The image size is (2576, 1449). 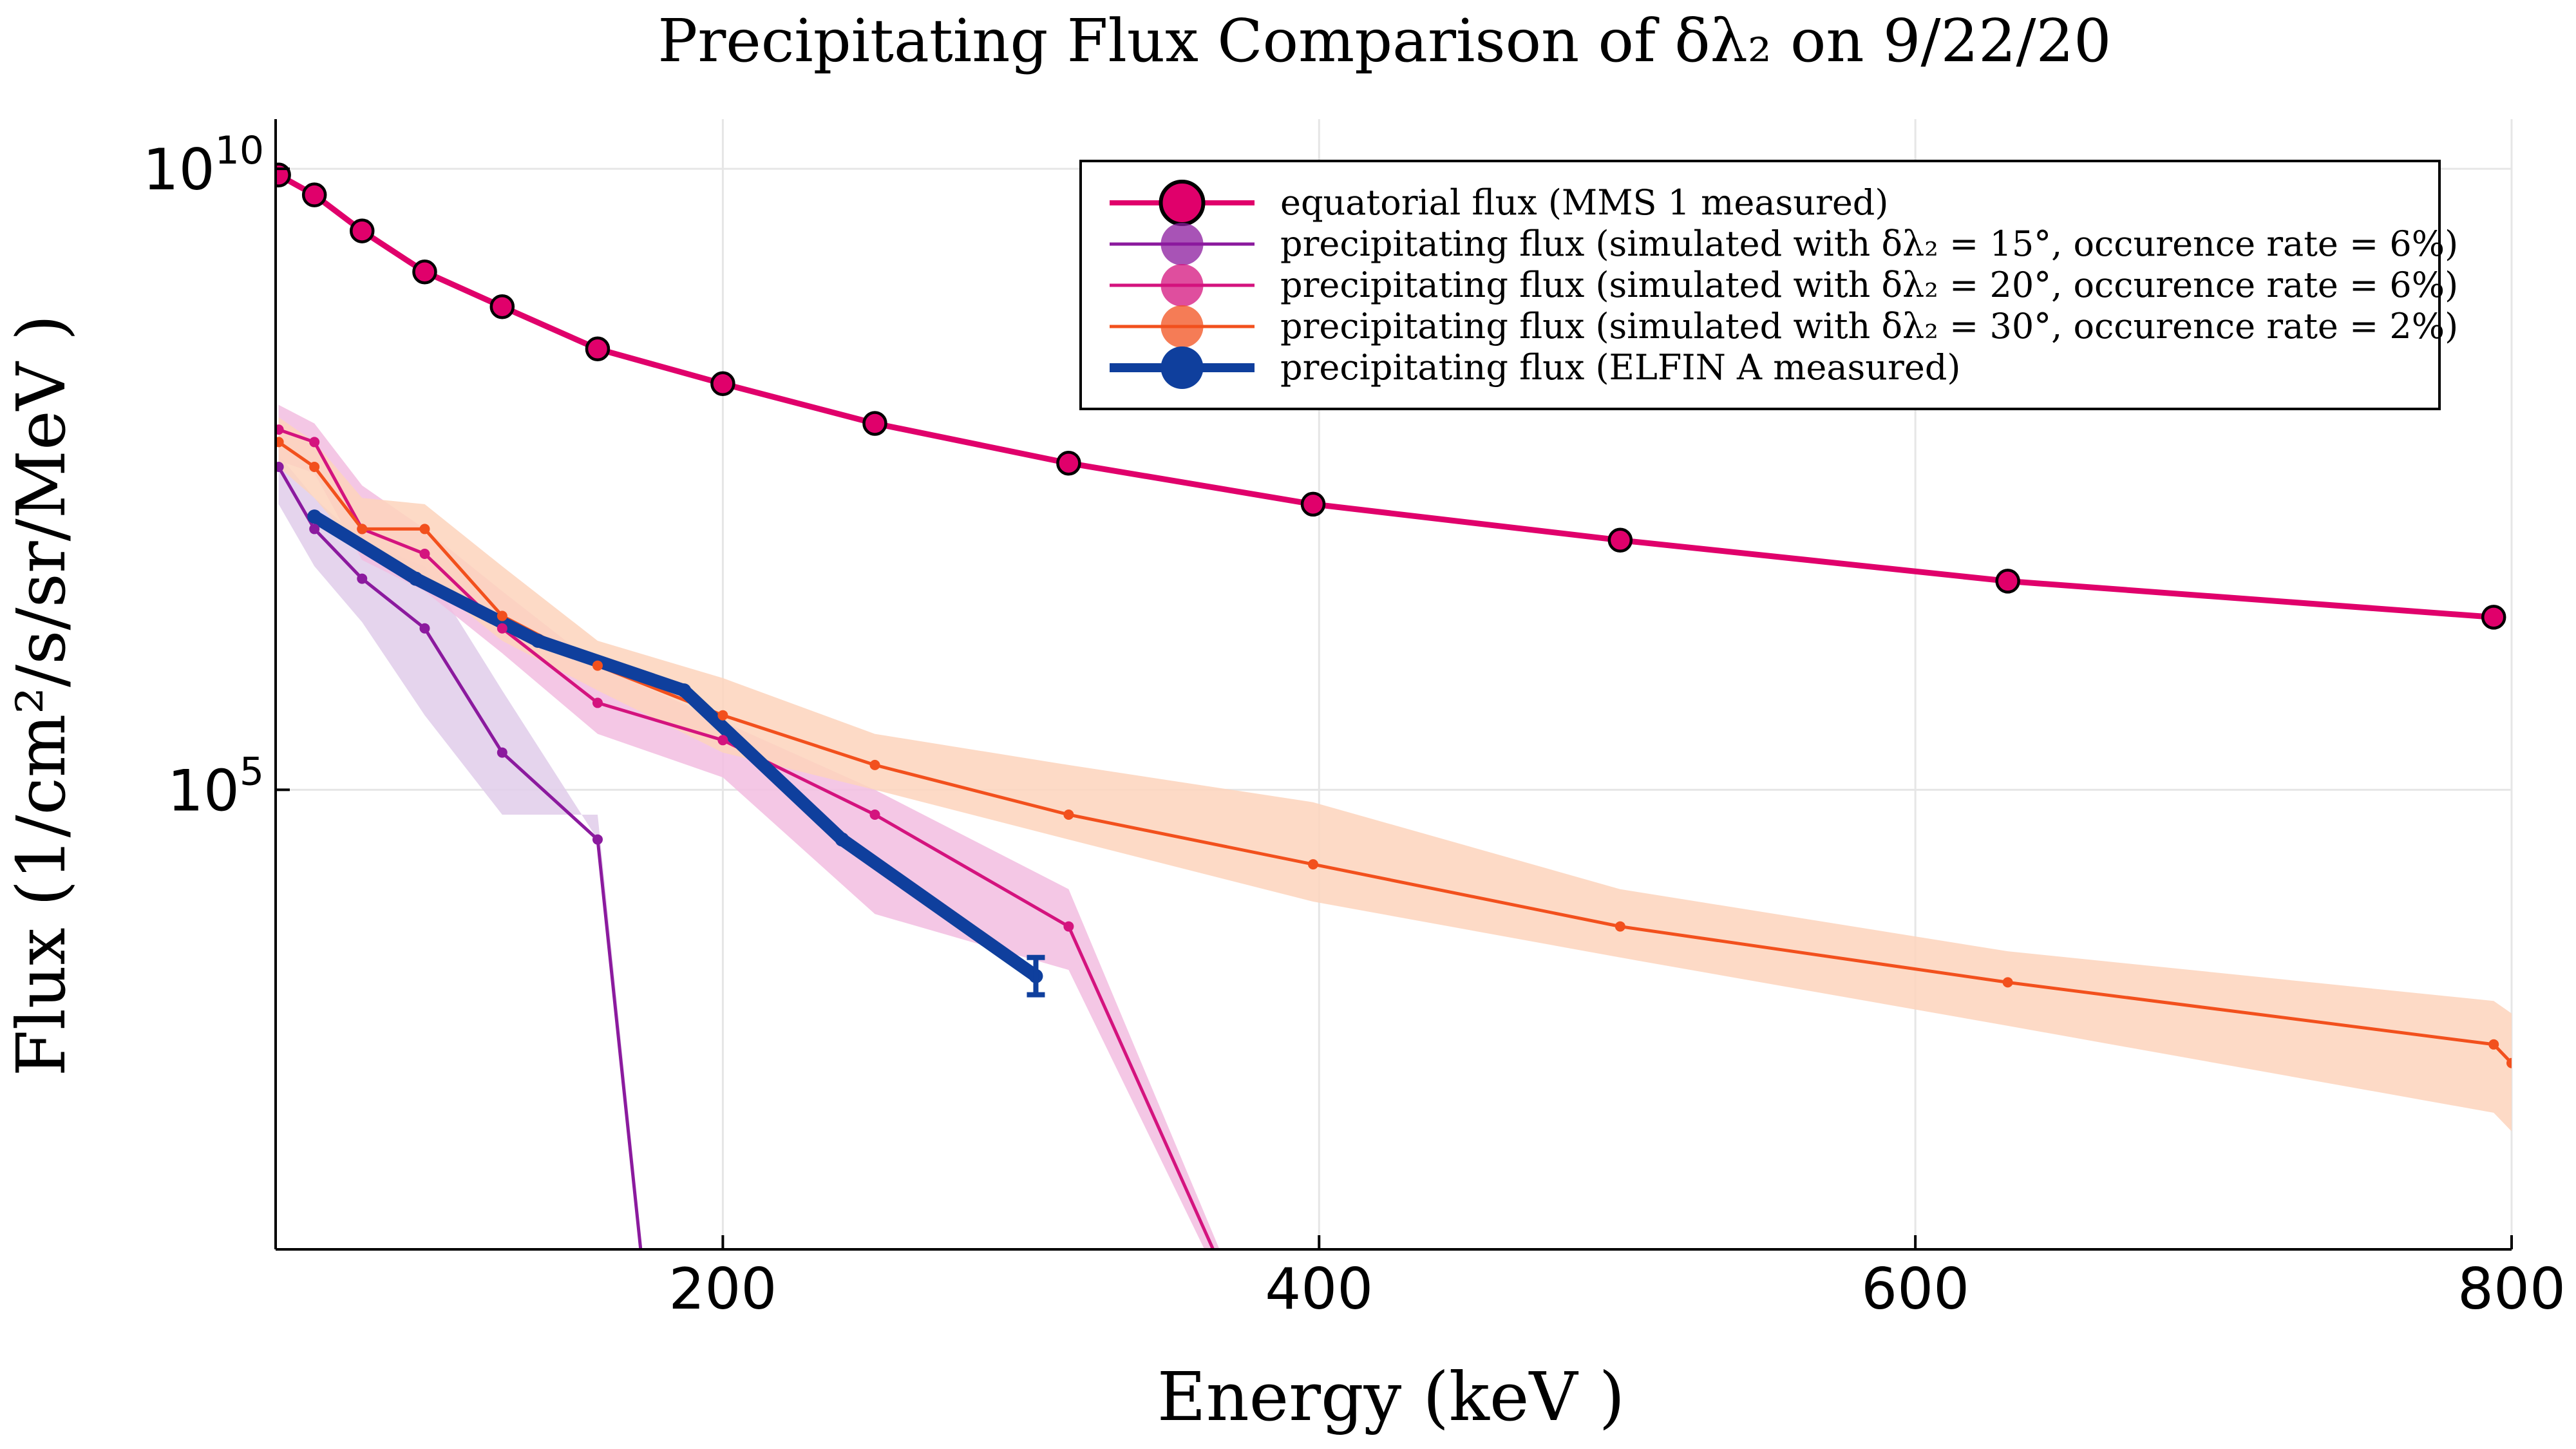 What do you see at coordinates (1915, 1289) in the screenshot?
I see `x-tick-label: 600` at bounding box center [1915, 1289].